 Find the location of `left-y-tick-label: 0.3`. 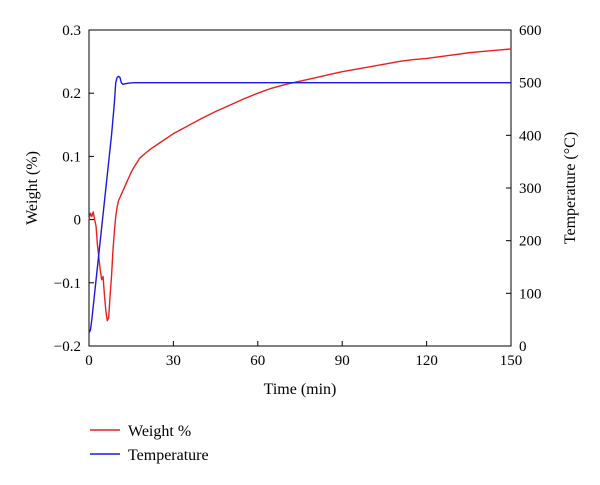

left-y-tick-label: 0.3 is located at coordinates (71, 31).